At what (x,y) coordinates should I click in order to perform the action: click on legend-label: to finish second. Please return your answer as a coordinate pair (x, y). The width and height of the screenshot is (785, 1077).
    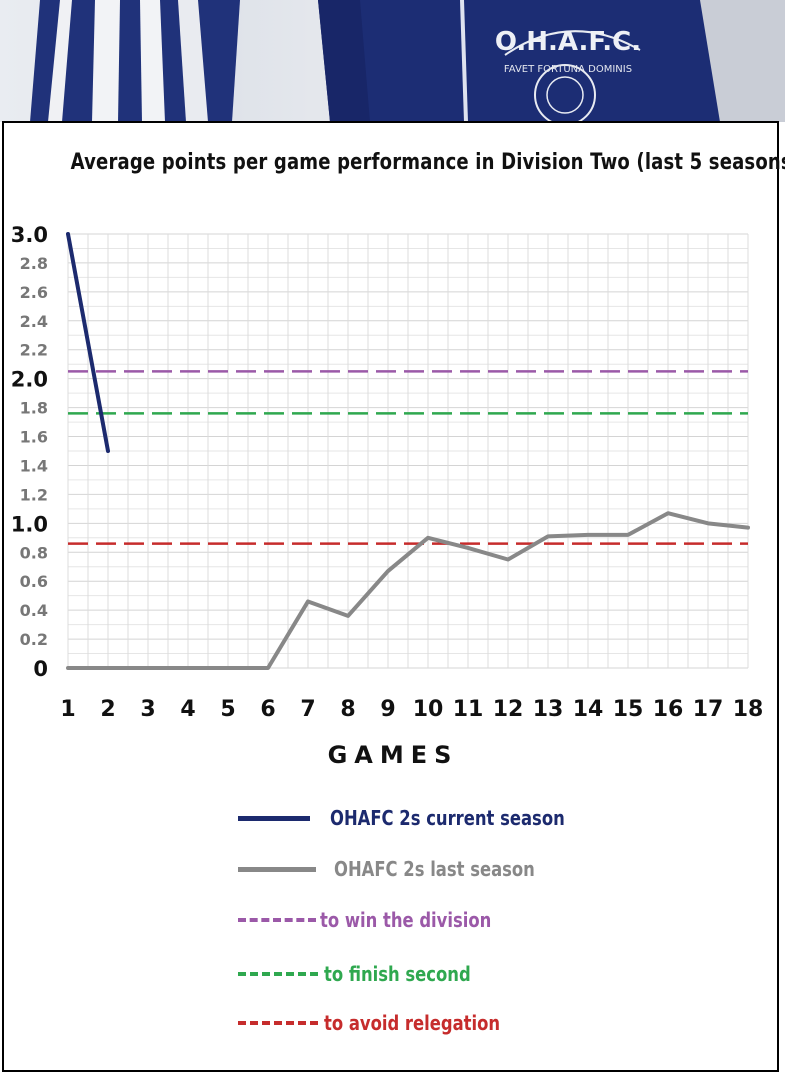
    Looking at the image, I should click on (397, 974).